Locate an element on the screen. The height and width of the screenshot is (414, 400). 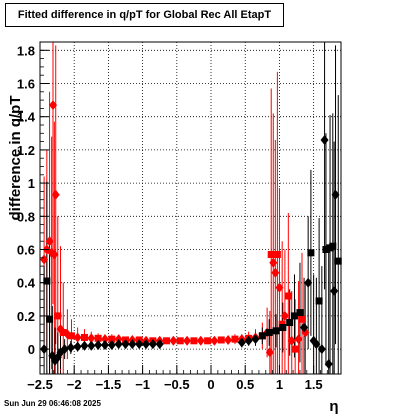
x-tick-label: −1.5 is located at coordinates (109, 384).